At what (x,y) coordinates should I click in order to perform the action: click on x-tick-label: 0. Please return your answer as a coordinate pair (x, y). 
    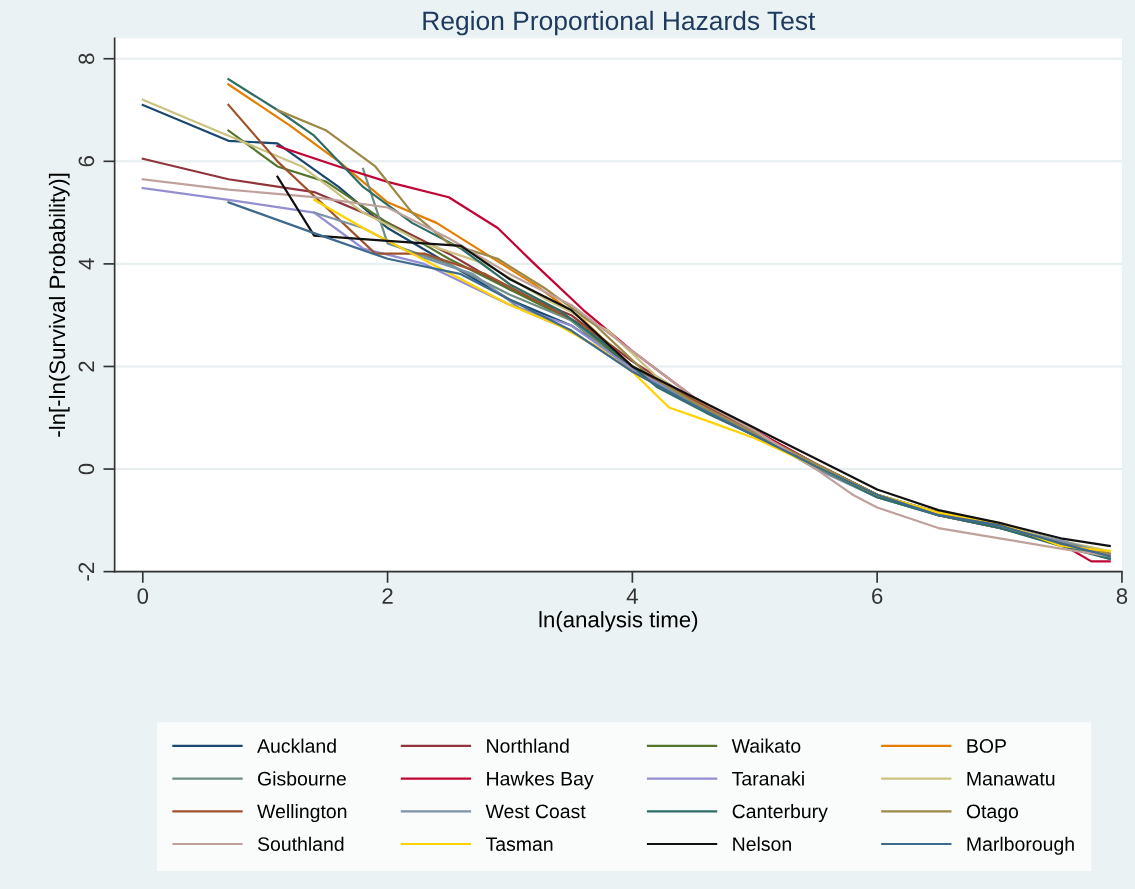
    Looking at the image, I should click on (143, 596).